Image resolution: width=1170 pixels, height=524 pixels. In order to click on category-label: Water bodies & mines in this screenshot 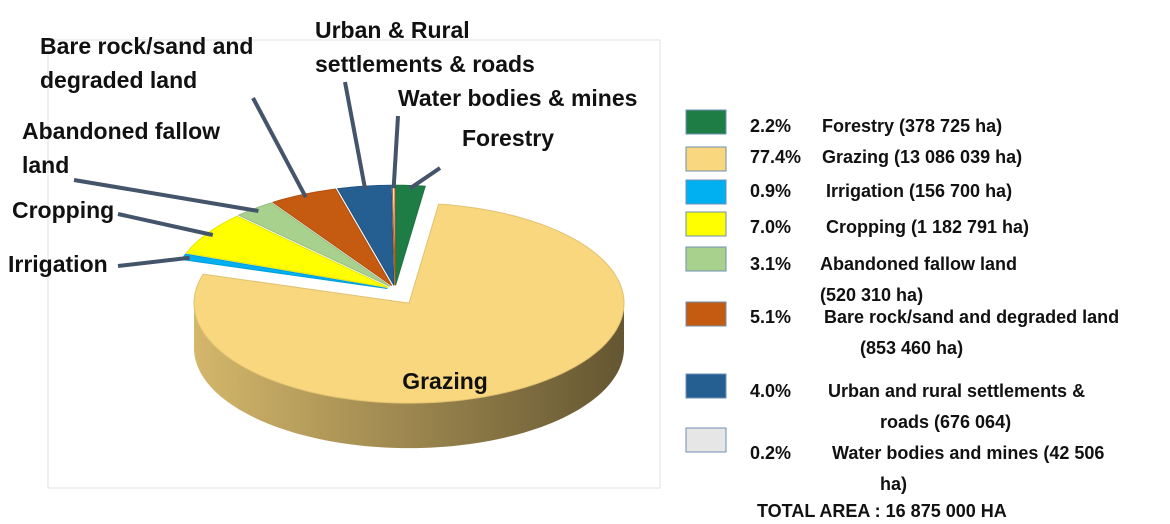, I will do `click(517, 98)`.